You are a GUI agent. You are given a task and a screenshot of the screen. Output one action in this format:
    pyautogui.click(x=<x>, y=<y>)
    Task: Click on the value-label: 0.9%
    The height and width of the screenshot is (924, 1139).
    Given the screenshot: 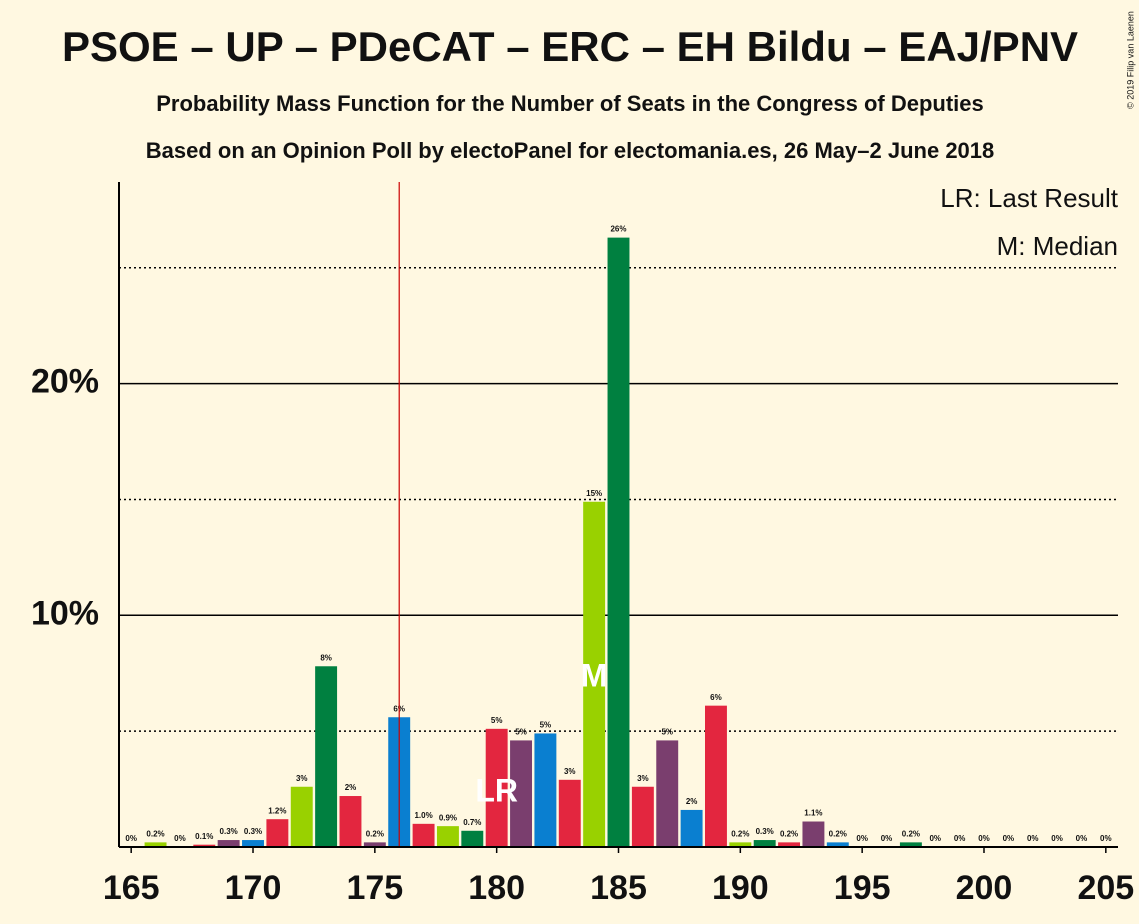 What is the action you would take?
    pyautogui.click(x=448, y=817)
    